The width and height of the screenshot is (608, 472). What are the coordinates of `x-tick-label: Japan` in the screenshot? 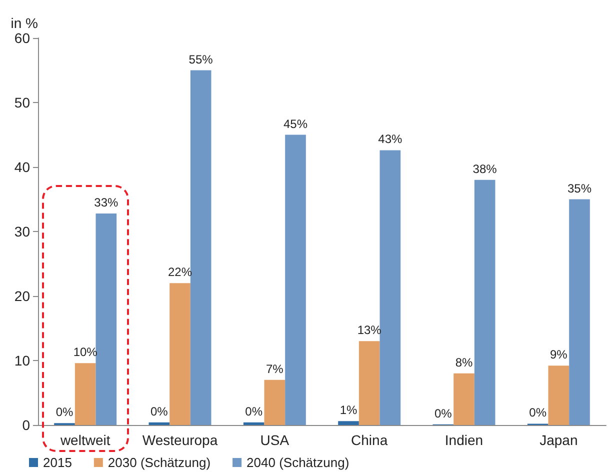 It's located at (559, 440).